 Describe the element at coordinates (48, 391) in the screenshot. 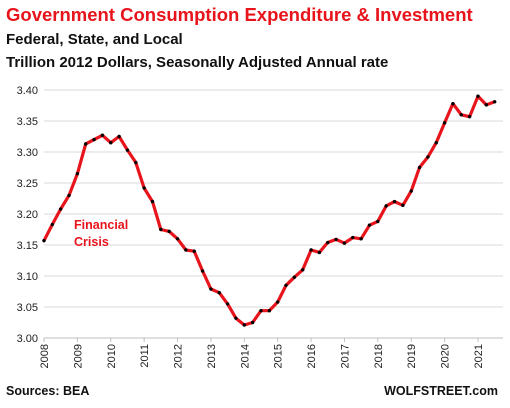

I see `source-note: Sources: BEA` at that location.